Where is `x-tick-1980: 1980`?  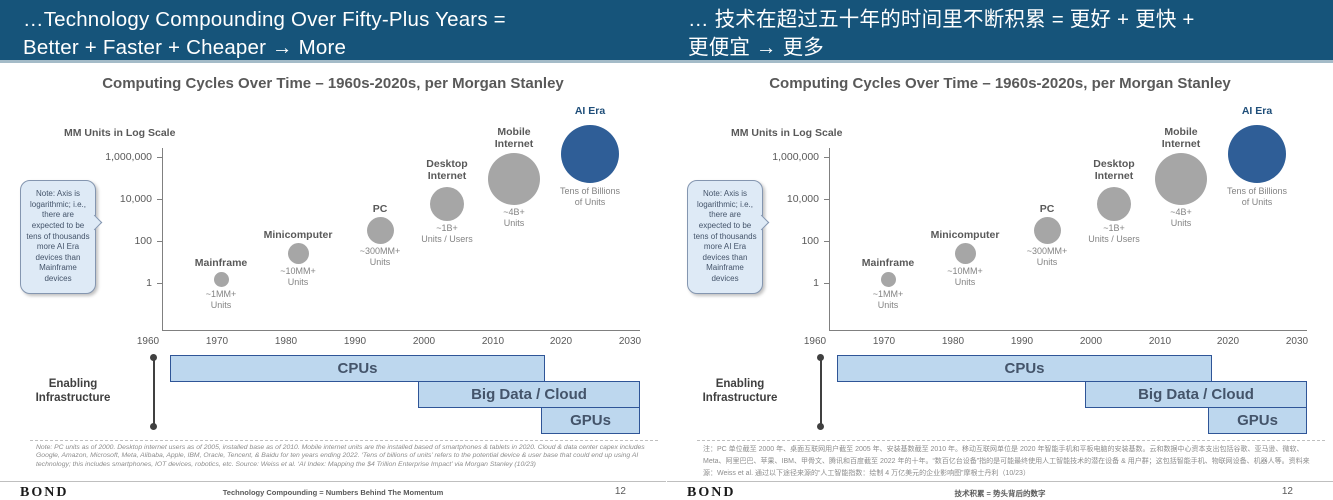 x-tick-1980: 1980 is located at coordinates (286, 341).